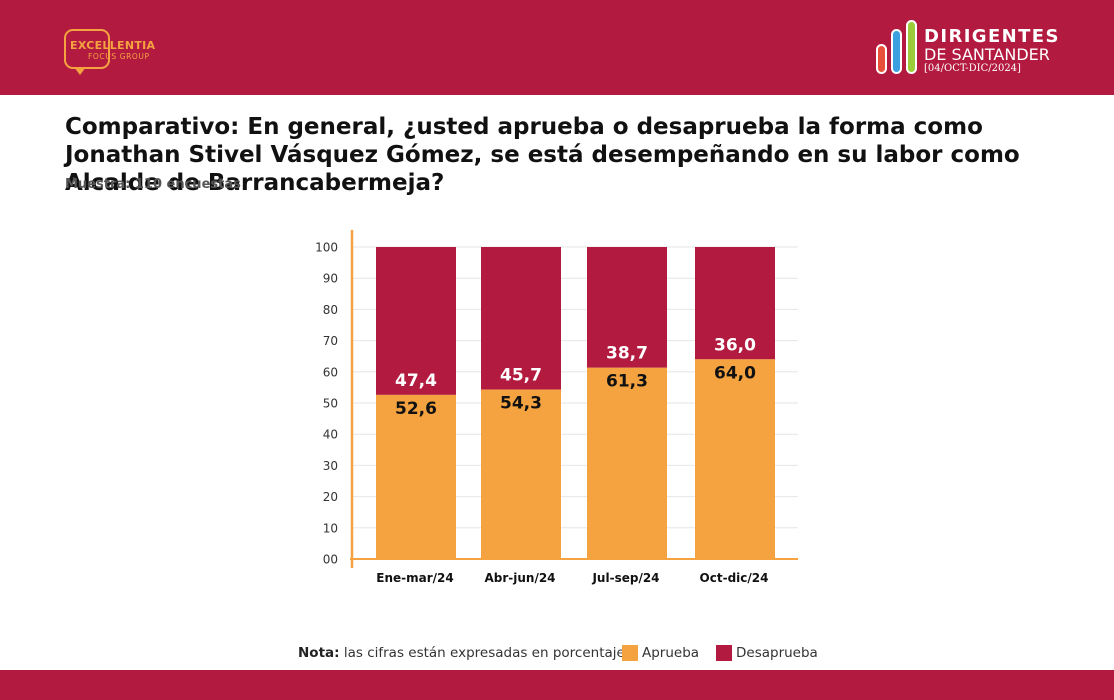 The height and width of the screenshot is (700, 1114). Describe the element at coordinates (630, 653) in the screenshot. I see `legend-swatch-aprueba` at that location.